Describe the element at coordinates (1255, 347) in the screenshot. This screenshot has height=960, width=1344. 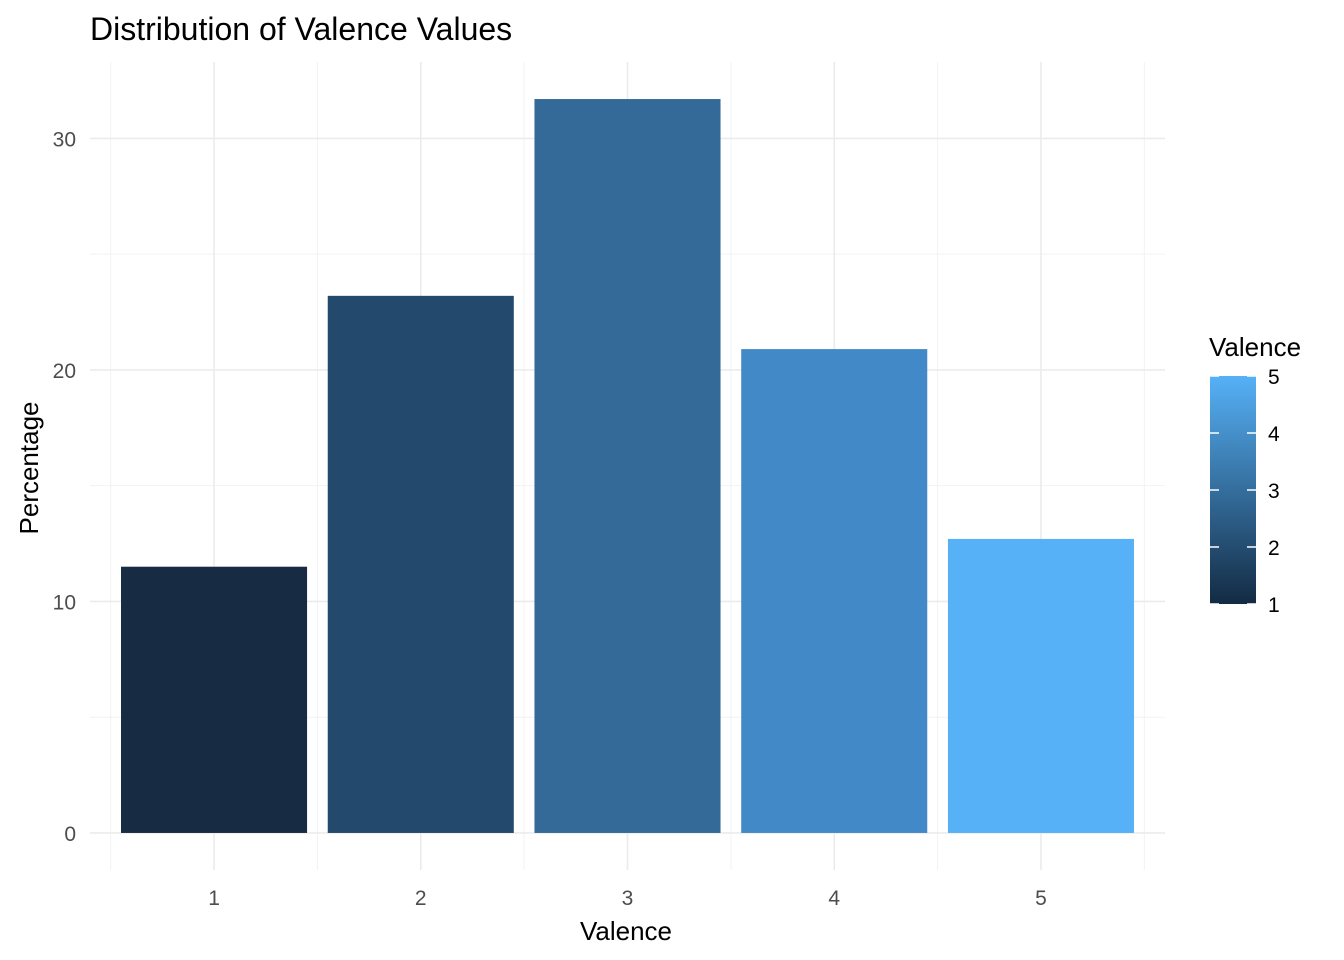
I see `legend-title: Valence` at that location.